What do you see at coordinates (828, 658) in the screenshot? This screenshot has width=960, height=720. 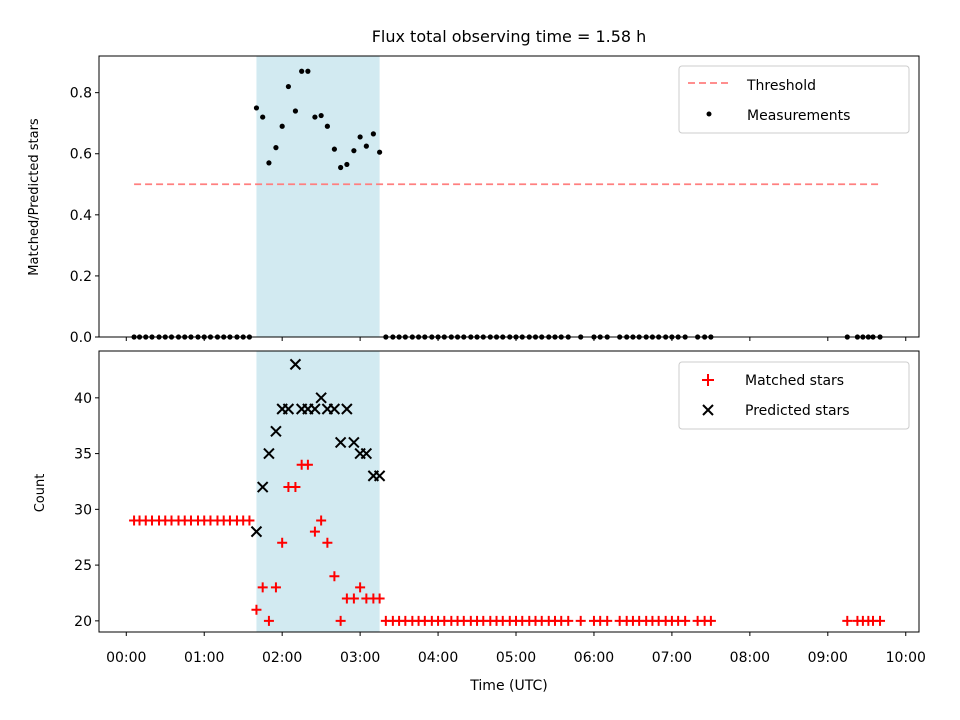 I see `x-tick-label: 09:00` at bounding box center [828, 658].